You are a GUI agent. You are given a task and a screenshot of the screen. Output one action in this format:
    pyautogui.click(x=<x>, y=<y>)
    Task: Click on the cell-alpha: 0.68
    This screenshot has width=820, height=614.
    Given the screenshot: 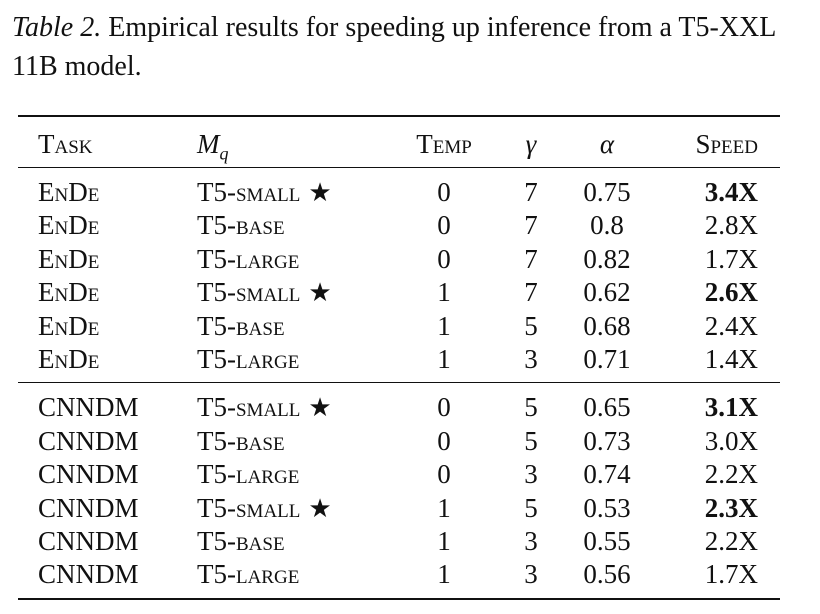 What is the action you would take?
    pyautogui.click(x=607, y=325)
    